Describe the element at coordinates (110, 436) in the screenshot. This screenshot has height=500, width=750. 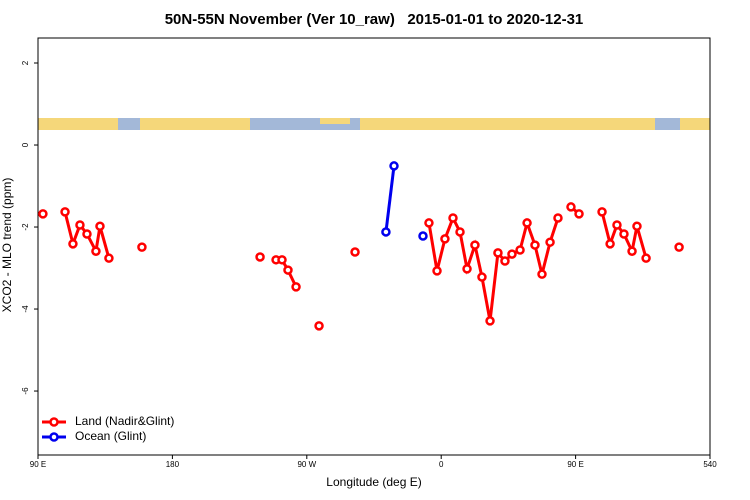
I see `legend-label: Ocean (Glint)` at that location.